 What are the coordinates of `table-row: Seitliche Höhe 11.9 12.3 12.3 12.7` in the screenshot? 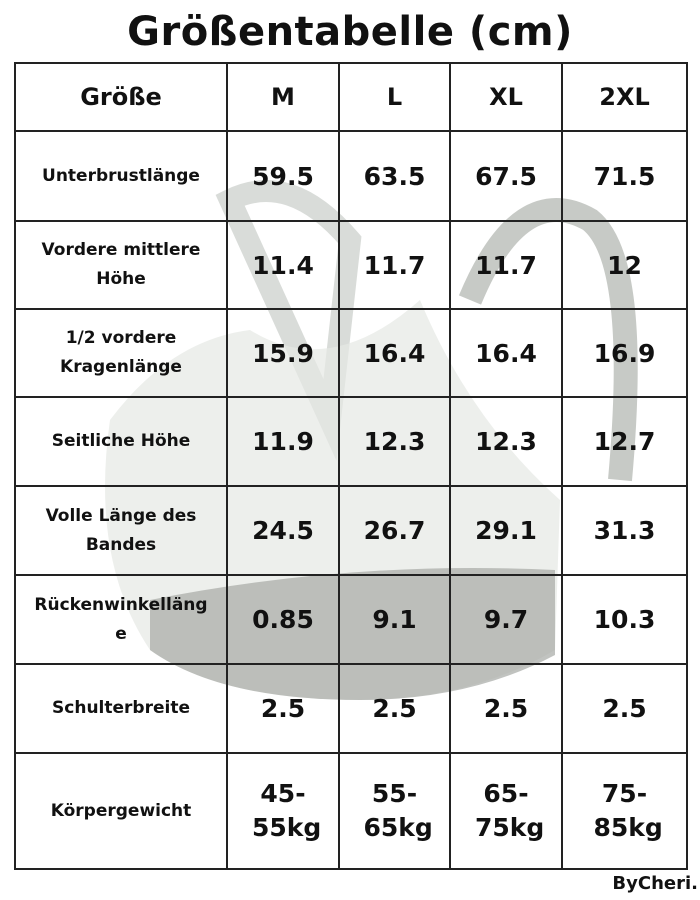 It's located at (351, 441).